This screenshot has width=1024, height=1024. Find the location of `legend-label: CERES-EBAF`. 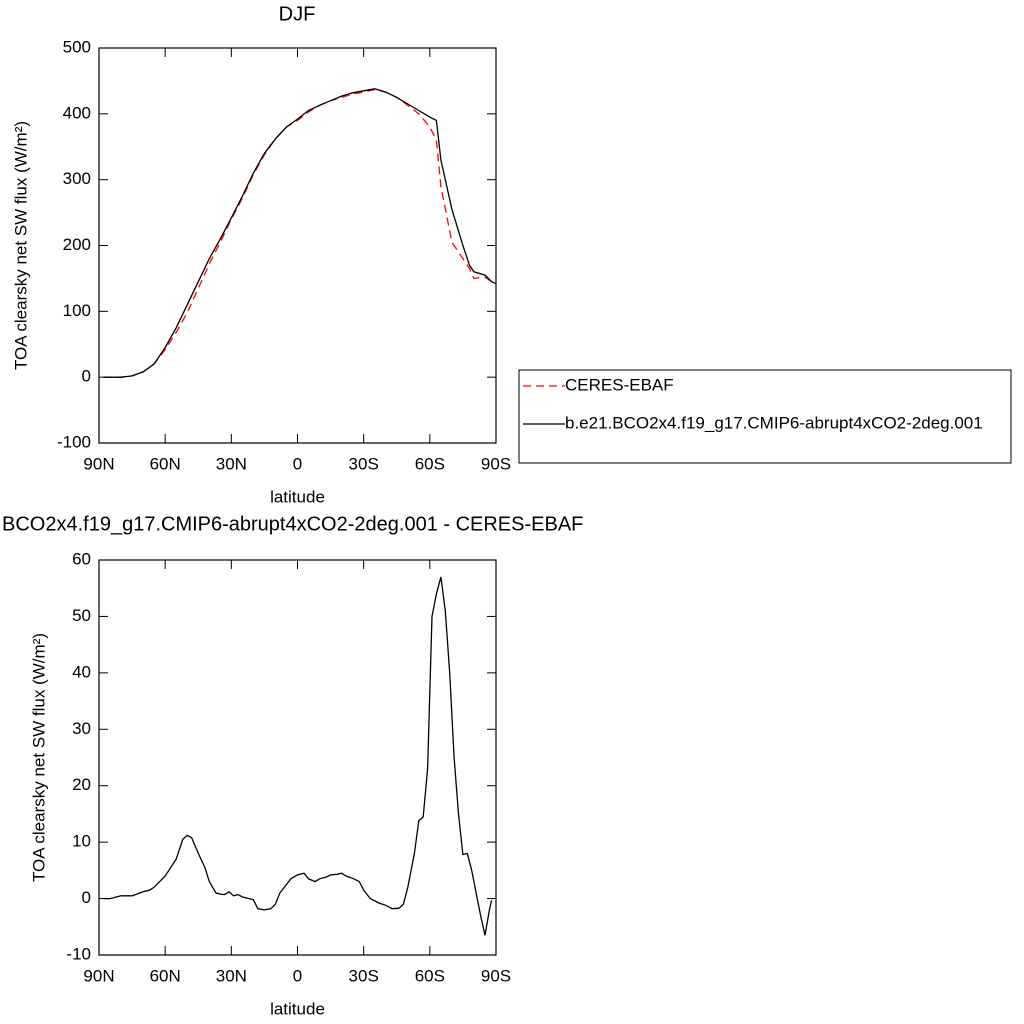

legend-label: CERES-EBAF is located at coordinates (619, 384).